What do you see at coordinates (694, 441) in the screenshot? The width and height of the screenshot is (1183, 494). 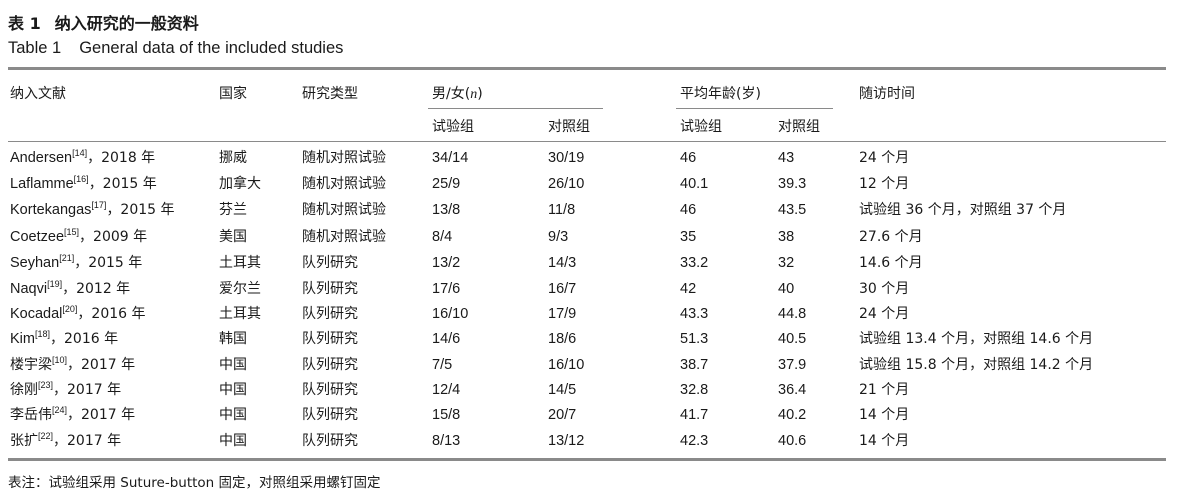 I see `age-trial-cell: 42.3` at bounding box center [694, 441].